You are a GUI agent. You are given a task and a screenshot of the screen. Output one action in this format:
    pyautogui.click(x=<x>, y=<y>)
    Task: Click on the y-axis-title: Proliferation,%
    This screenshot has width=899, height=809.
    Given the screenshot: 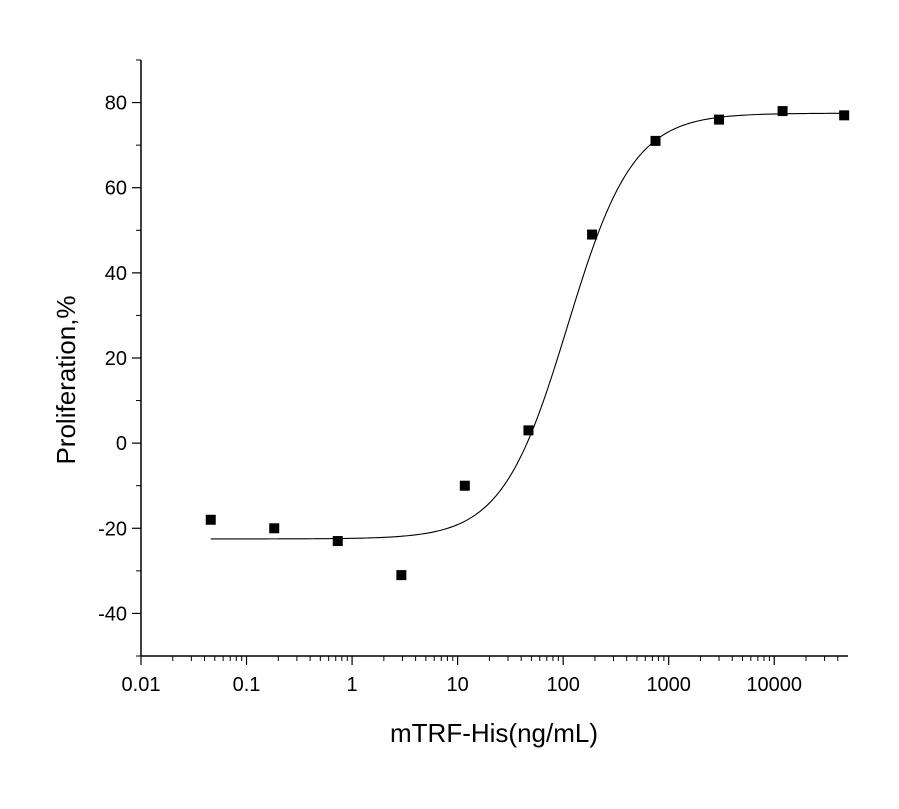 What is the action you would take?
    pyautogui.click(x=66, y=379)
    